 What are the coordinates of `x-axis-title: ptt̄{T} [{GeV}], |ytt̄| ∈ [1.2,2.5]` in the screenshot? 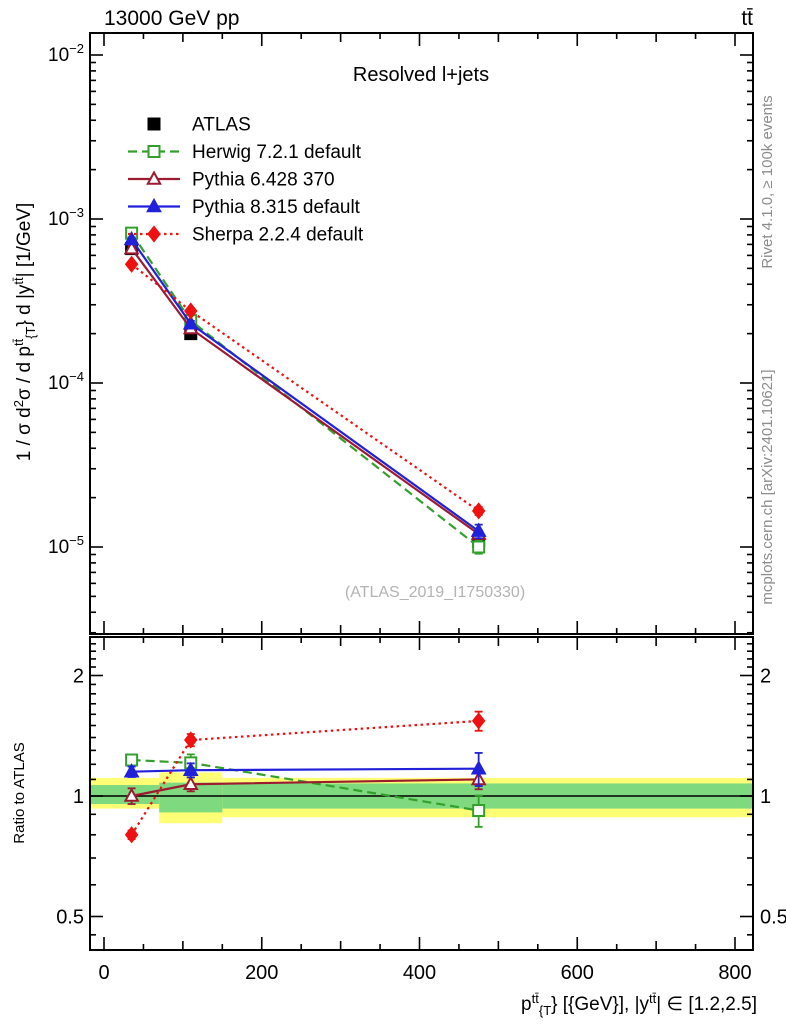 It's located at (639, 1004).